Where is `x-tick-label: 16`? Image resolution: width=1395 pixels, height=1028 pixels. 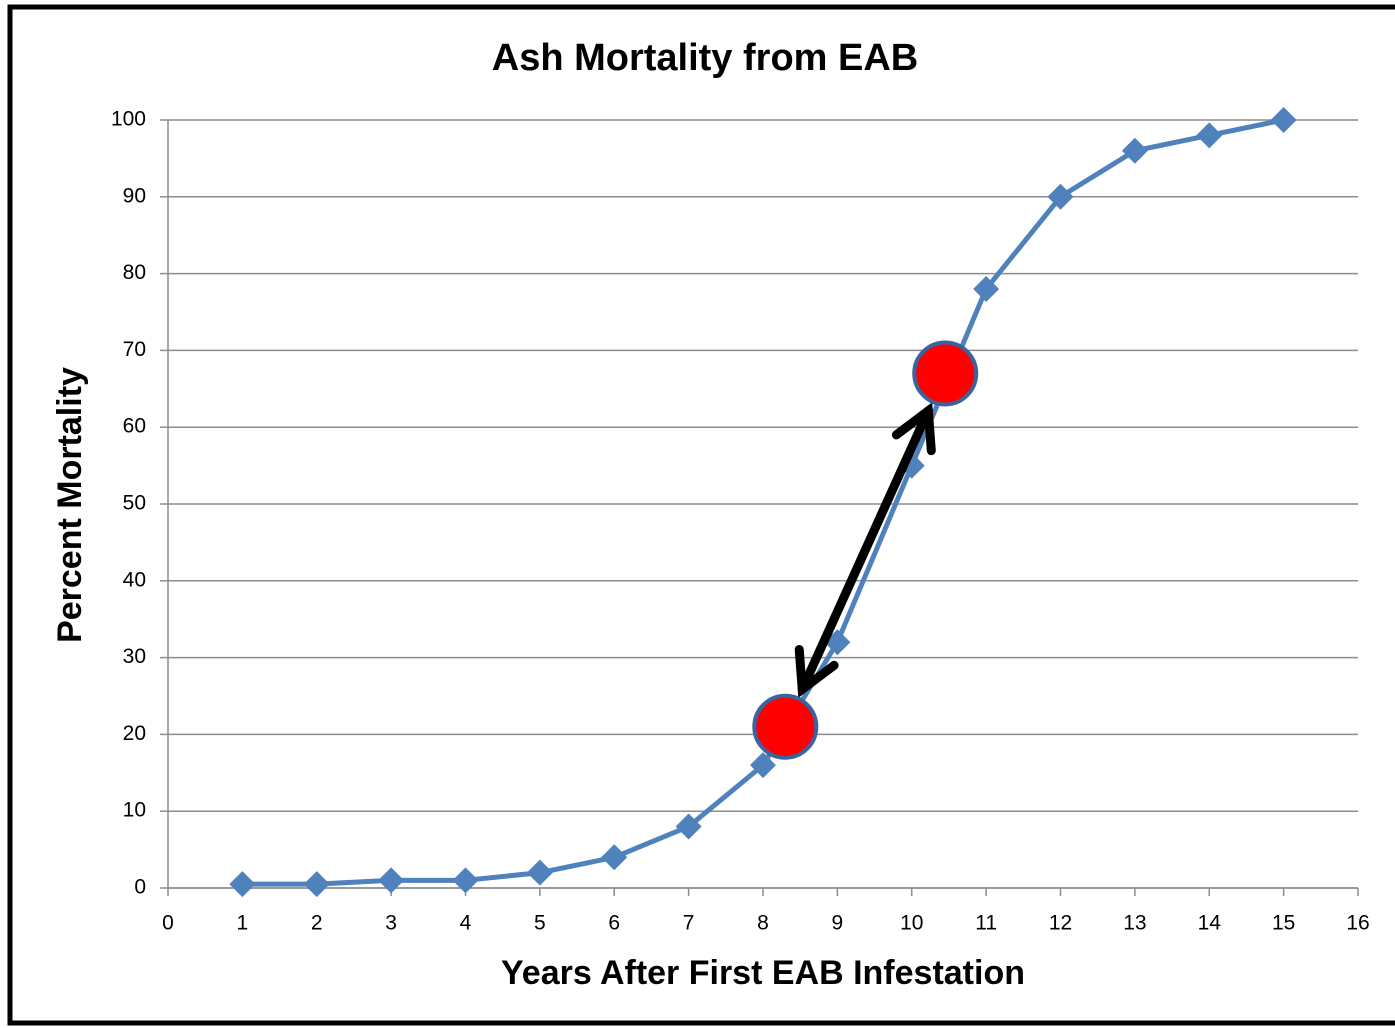 x-tick-label: 16 is located at coordinates (1357, 923).